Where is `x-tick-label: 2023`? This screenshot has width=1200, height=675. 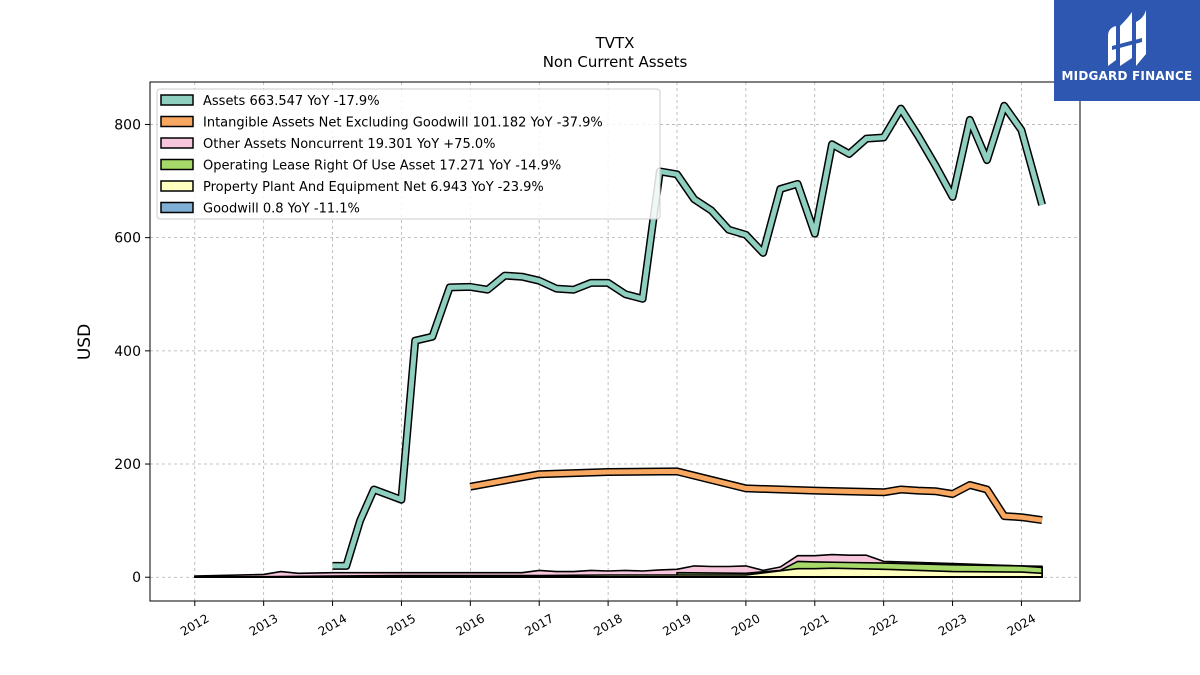 x-tick-label: 2023 is located at coordinates (952, 624).